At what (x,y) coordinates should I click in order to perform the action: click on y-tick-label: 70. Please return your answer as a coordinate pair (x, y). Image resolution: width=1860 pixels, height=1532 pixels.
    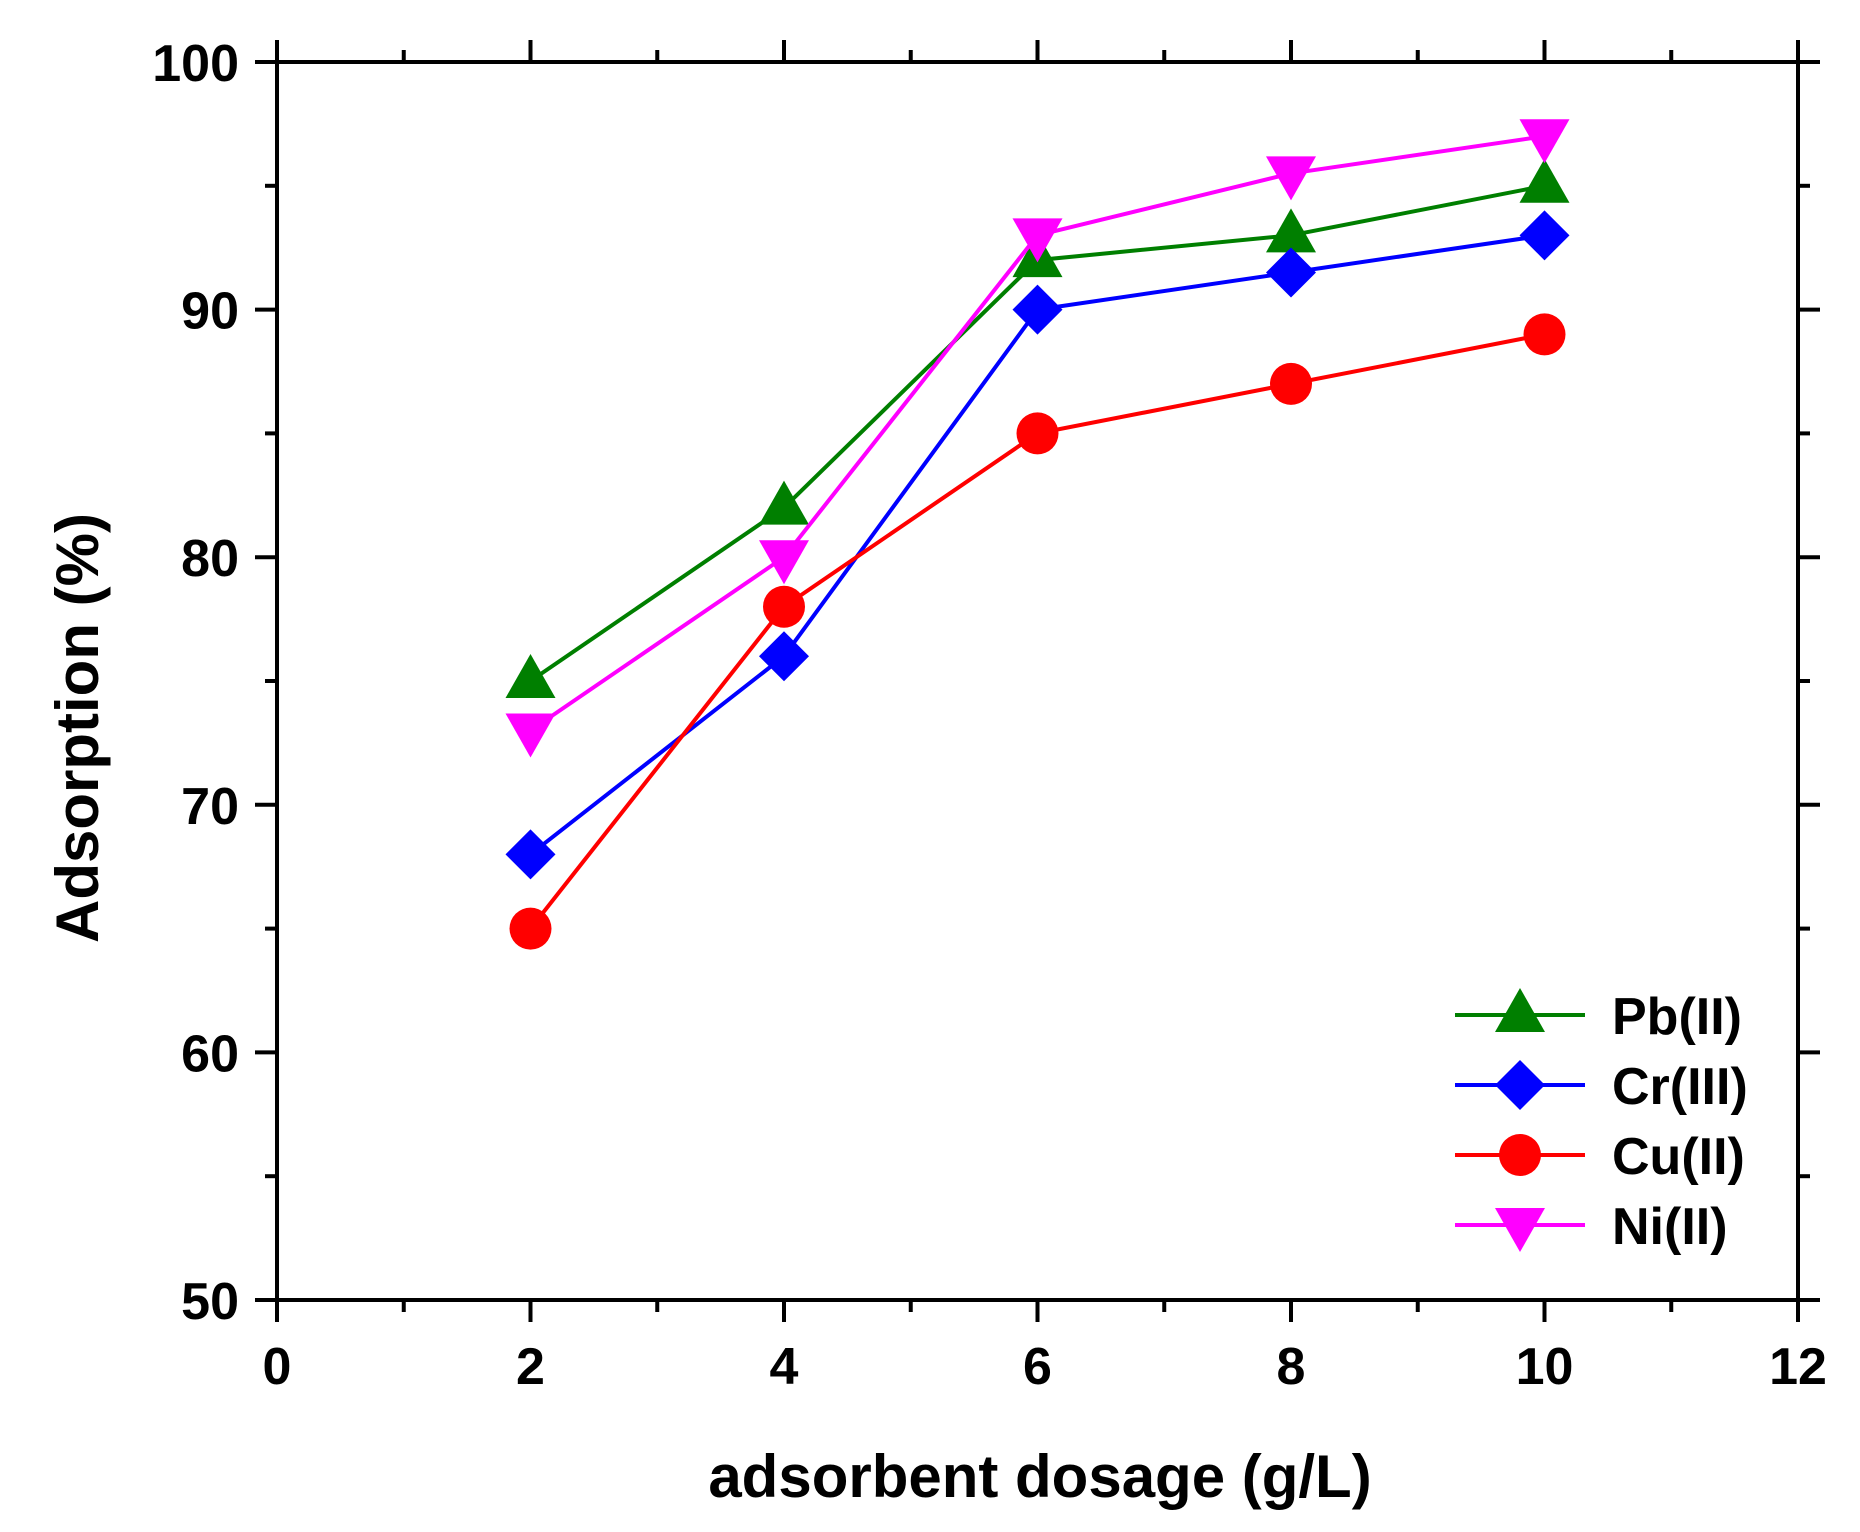
    Looking at the image, I should click on (210, 807).